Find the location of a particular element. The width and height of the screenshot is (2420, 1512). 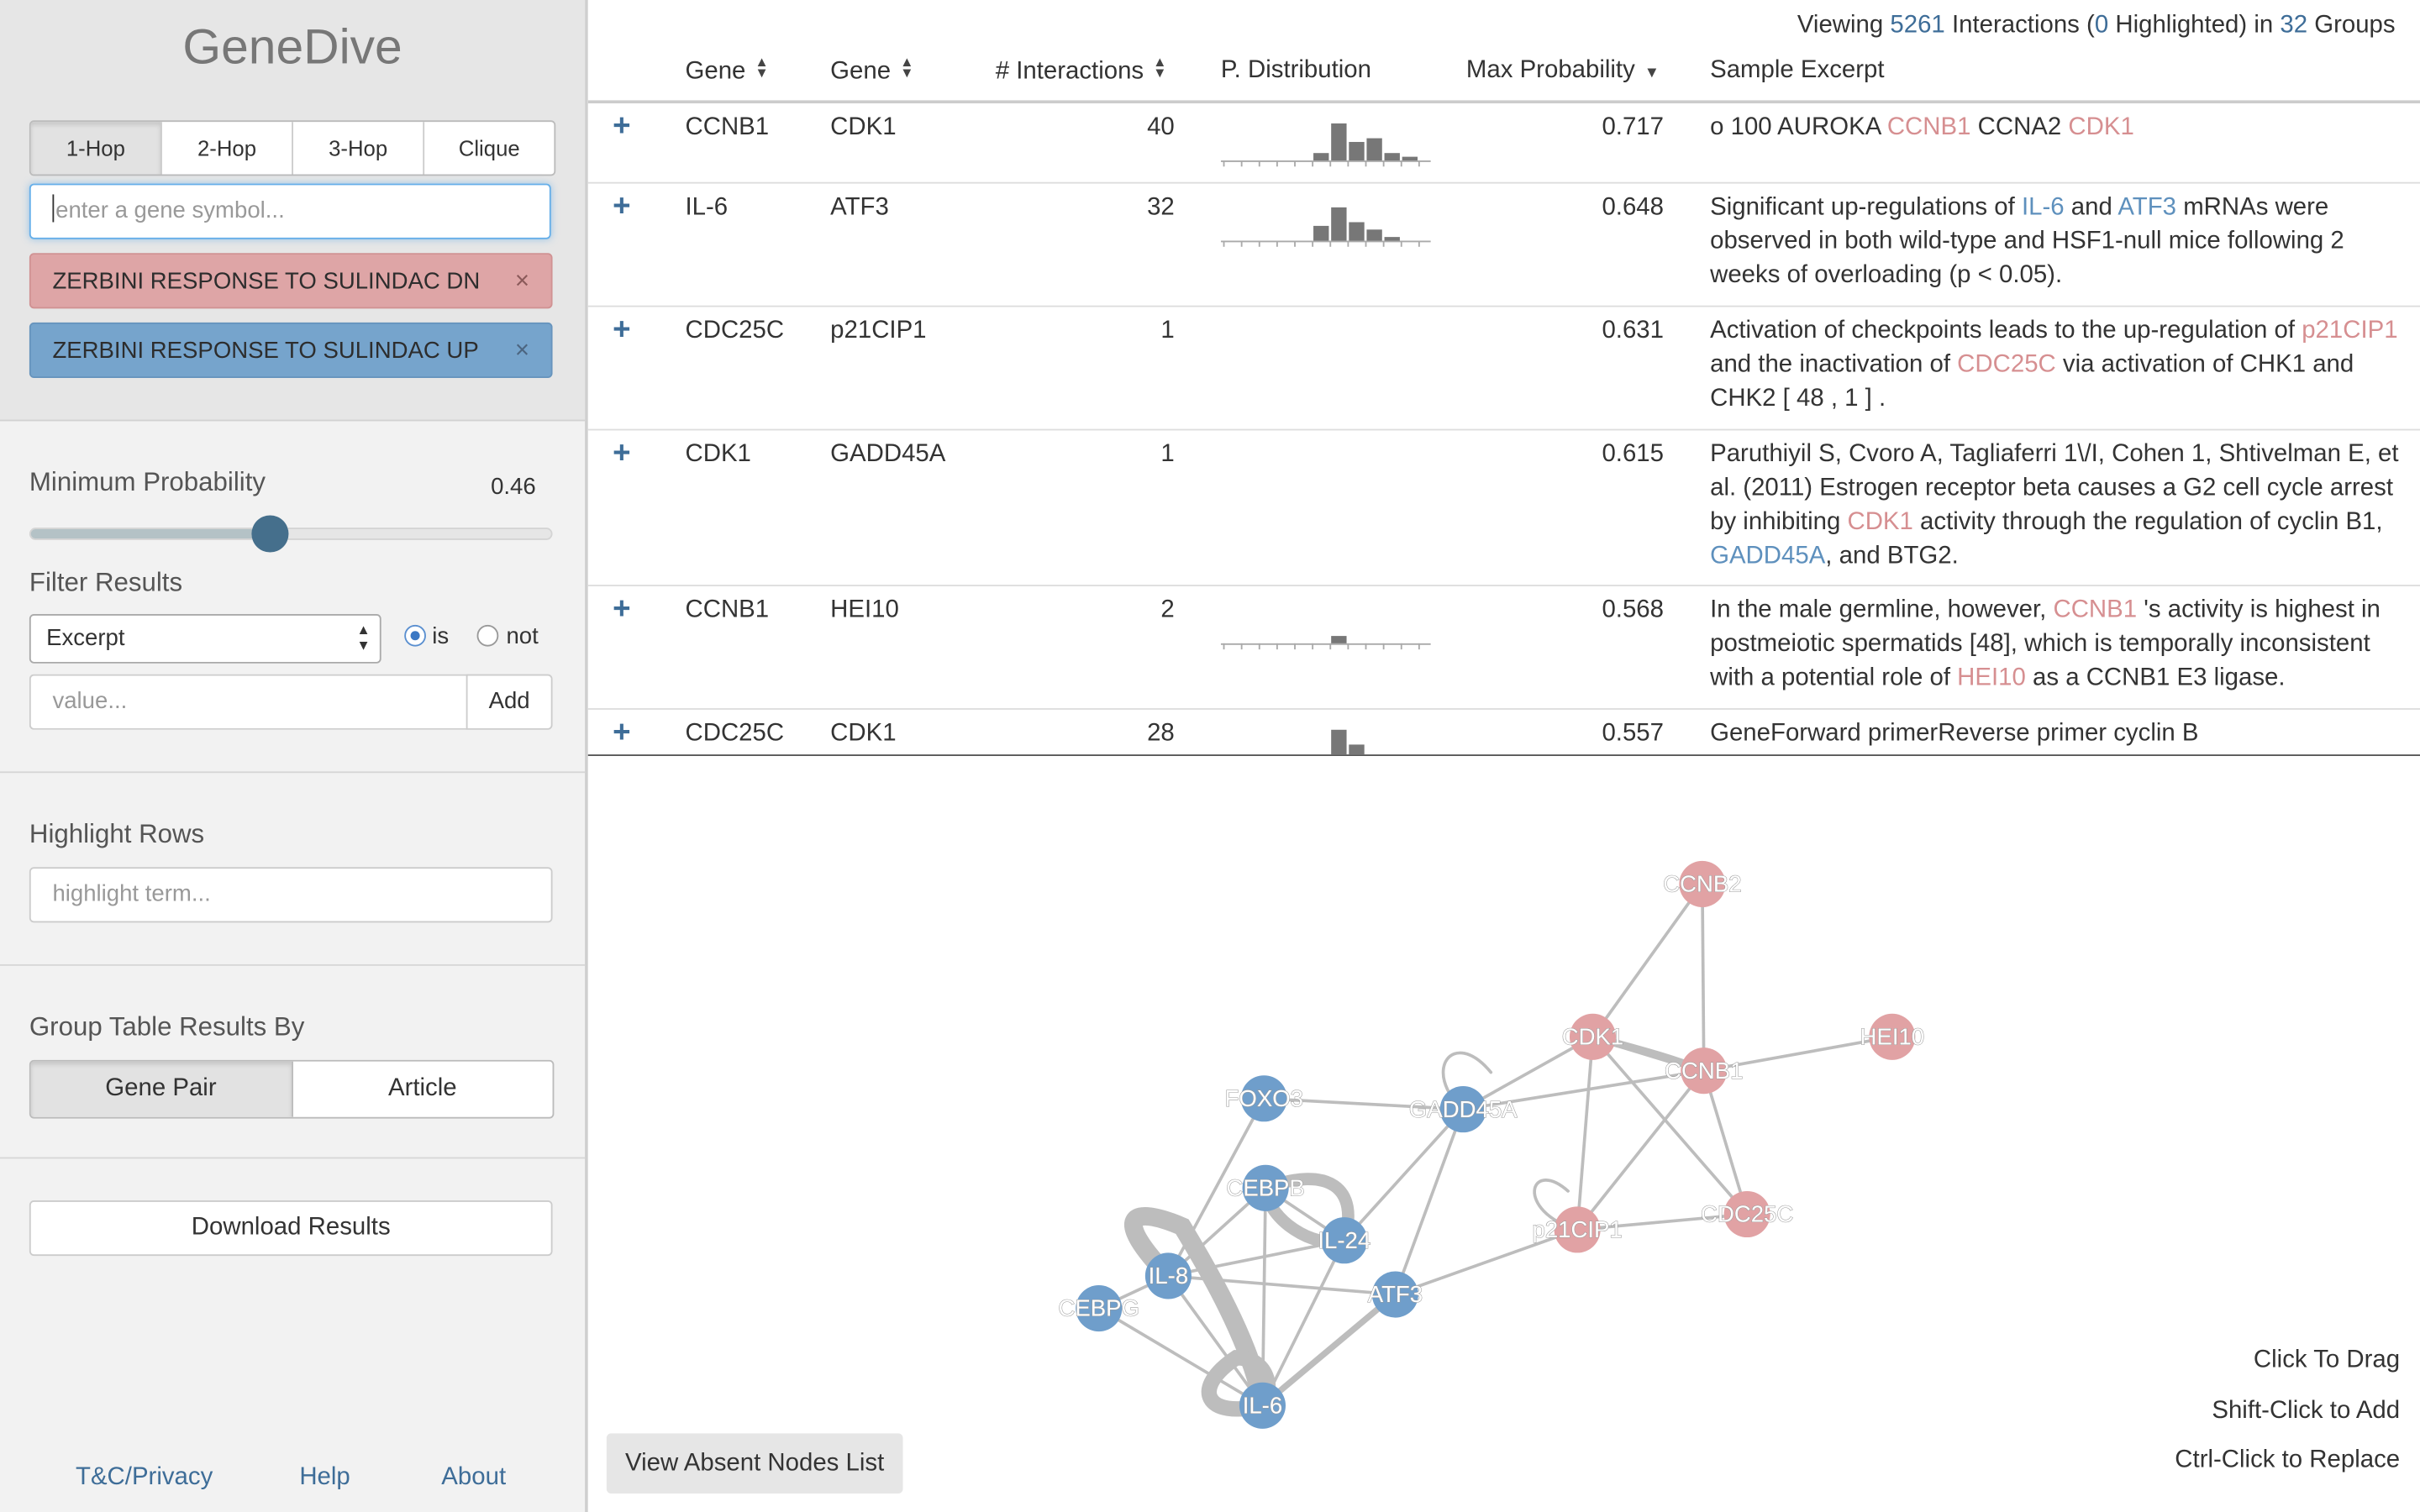

graph-node: CEBPB is located at coordinates (1265, 1188).